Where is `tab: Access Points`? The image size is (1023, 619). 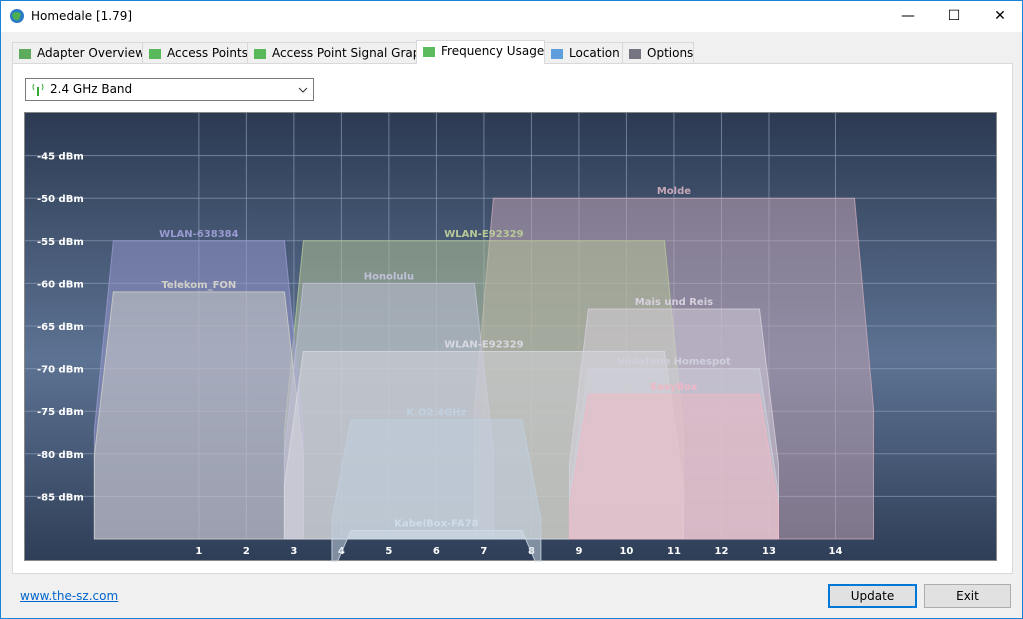 tab: Access Points is located at coordinates (195, 52).